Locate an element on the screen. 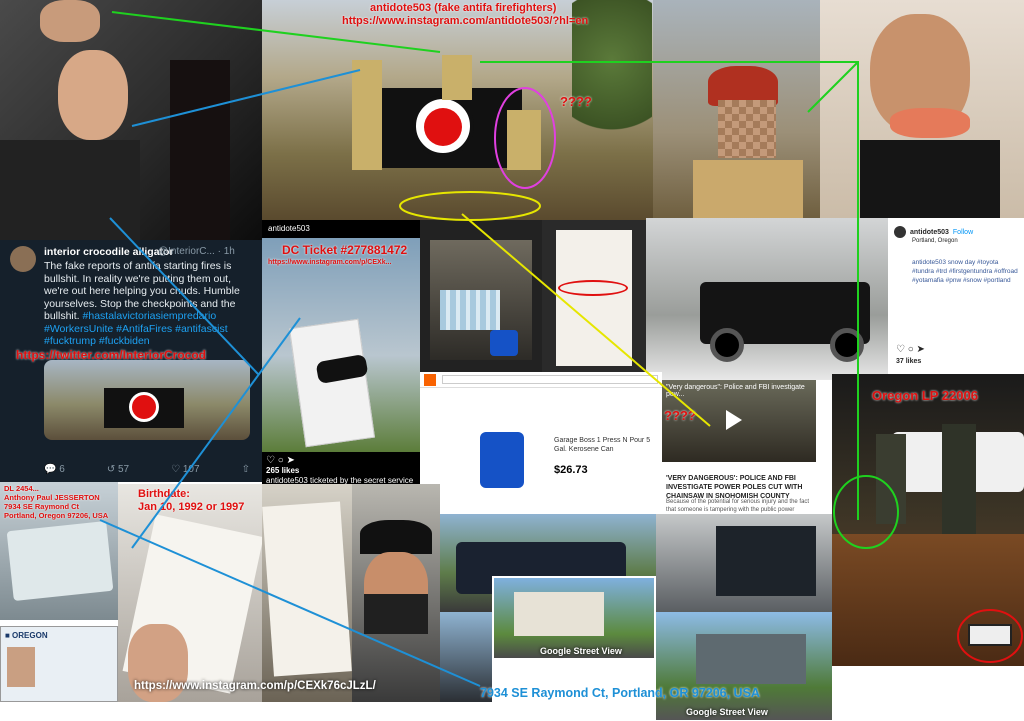 The width and height of the screenshot is (1024, 721). reply-icon: 💬 6 is located at coordinates (54, 469).